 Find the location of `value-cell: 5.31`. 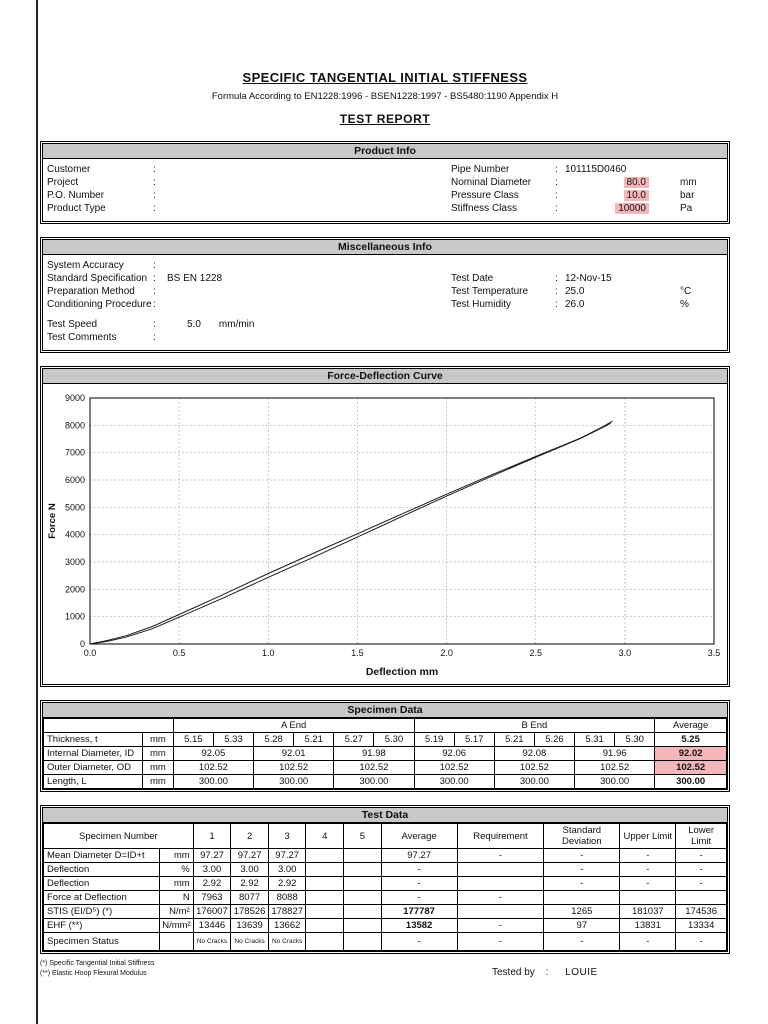

value-cell: 5.31 is located at coordinates (595, 739).